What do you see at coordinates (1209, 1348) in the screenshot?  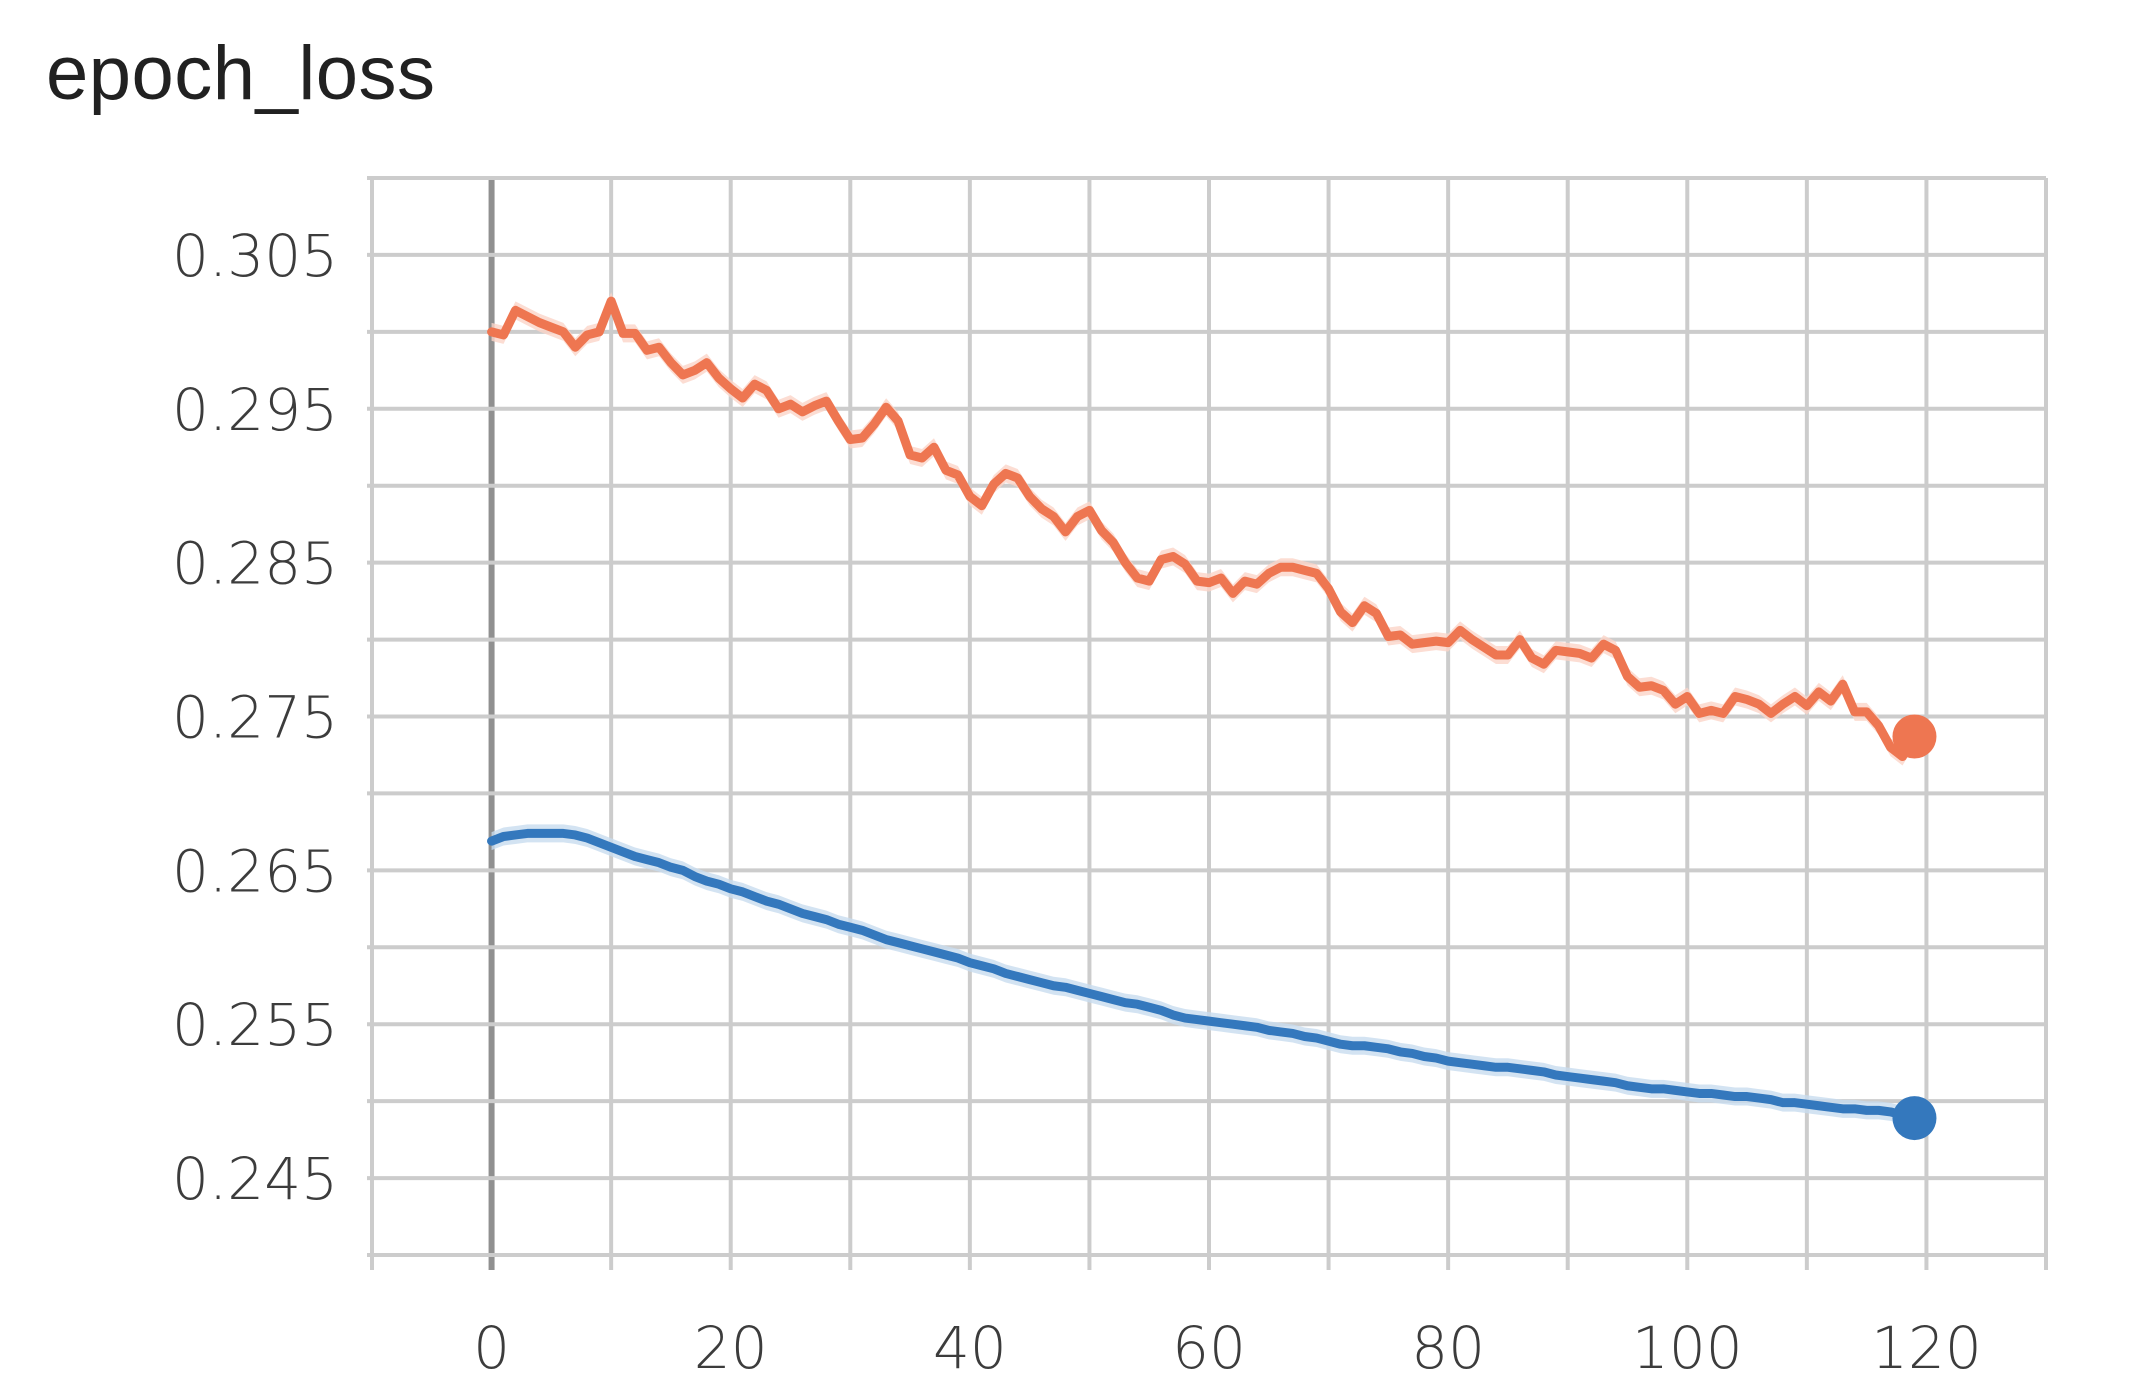 I see `x-tick-label: 60` at bounding box center [1209, 1348].